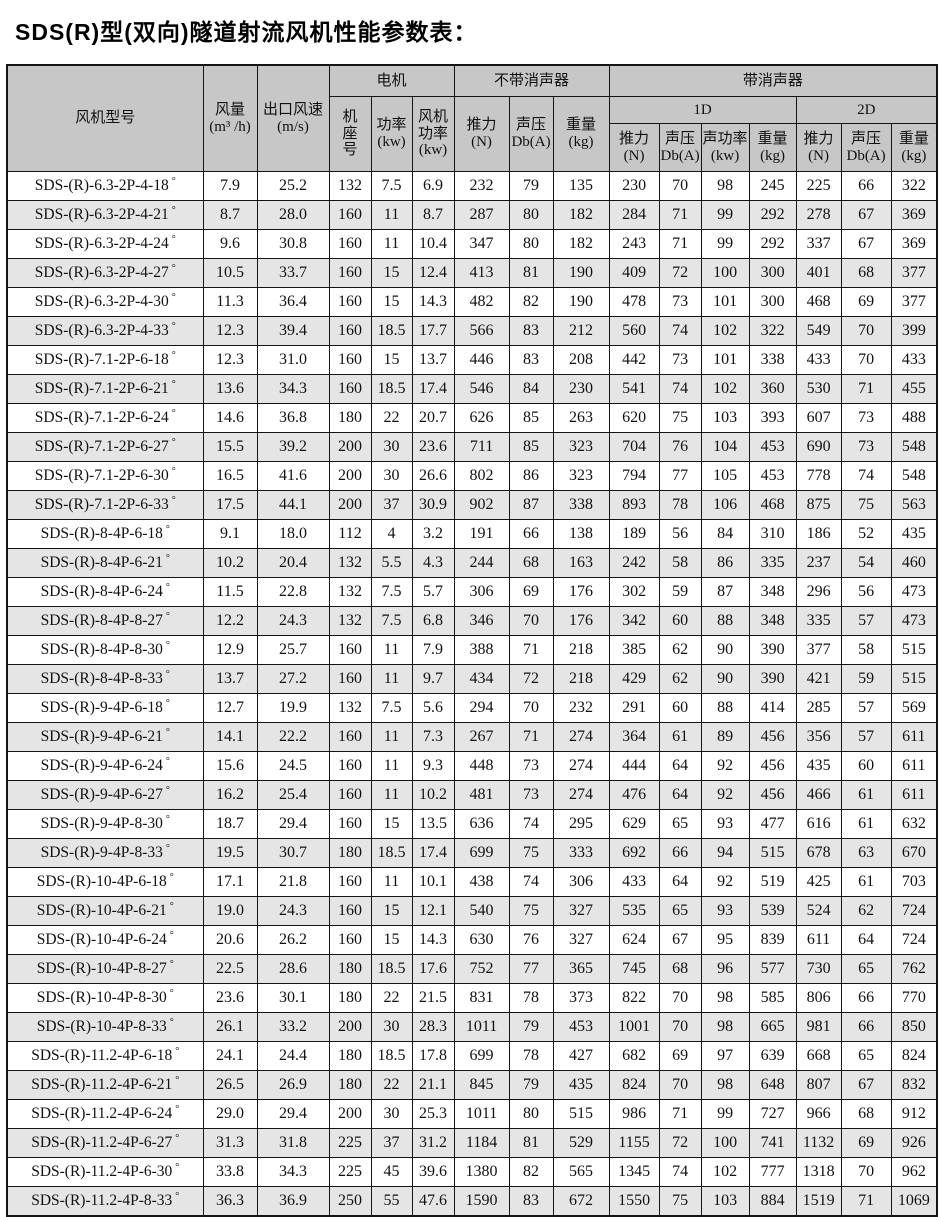  I want to click on cell-model: SDS-(R)-7.1-2P-6-24 °, so click(105, 418).